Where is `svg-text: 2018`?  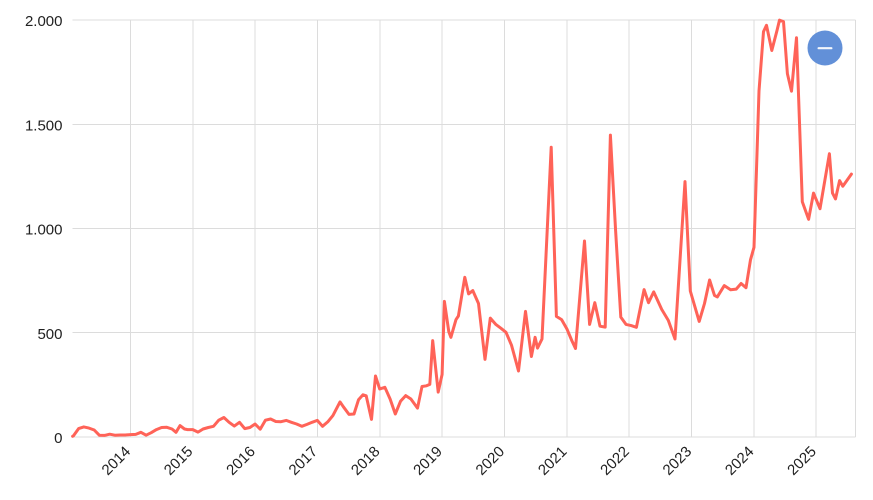 svg-text: 2018 is located at coordinates (366, 461).